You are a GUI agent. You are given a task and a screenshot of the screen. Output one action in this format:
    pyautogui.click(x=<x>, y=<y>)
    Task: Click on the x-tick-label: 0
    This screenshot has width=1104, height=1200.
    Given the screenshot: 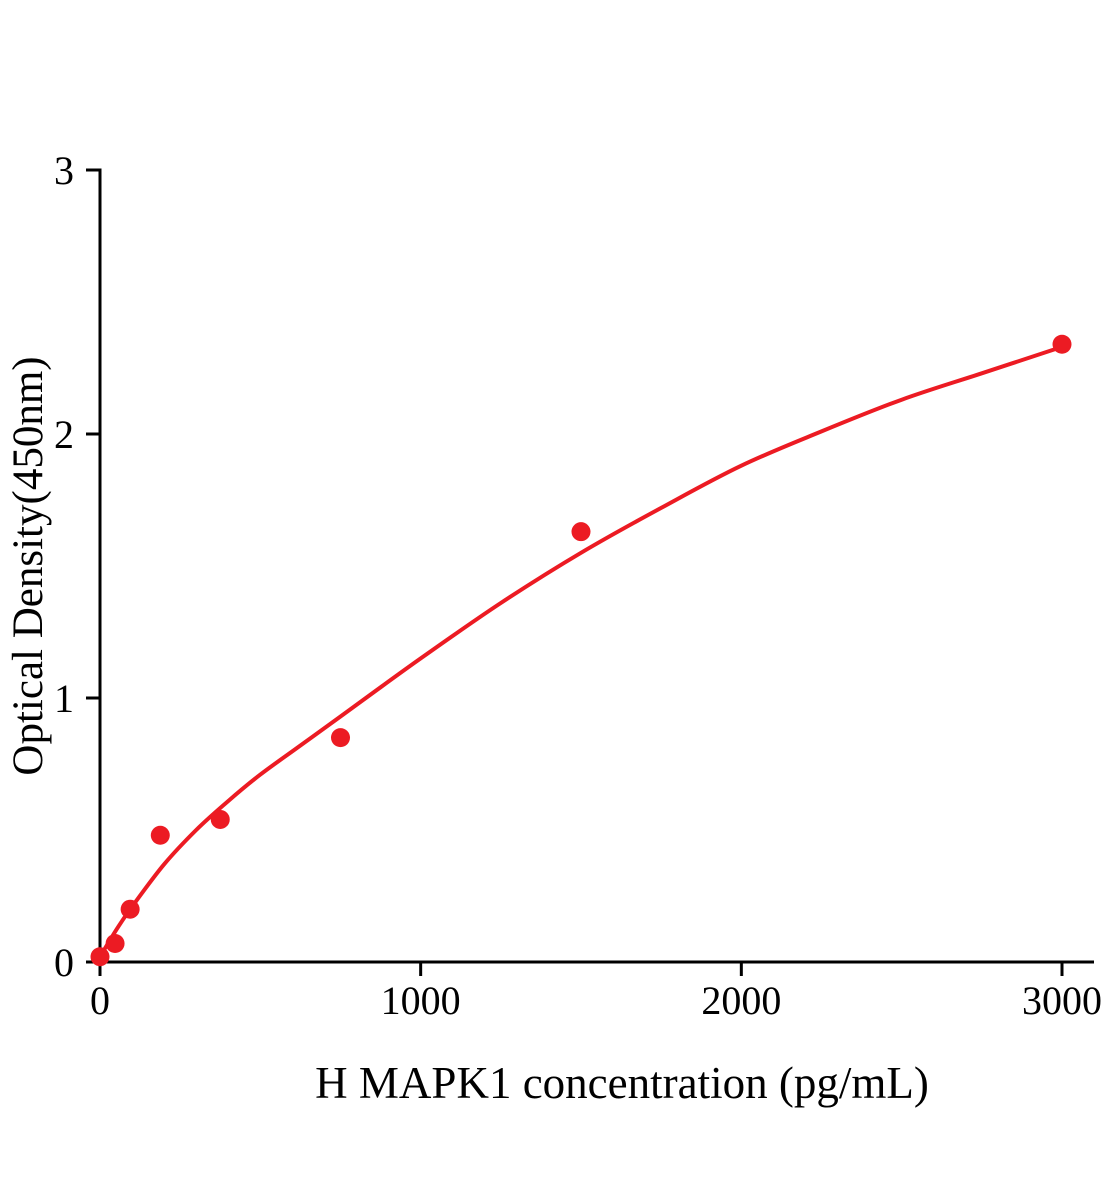 What is the action you would take?
    pyautogui.click(x=100, y=1000)
    